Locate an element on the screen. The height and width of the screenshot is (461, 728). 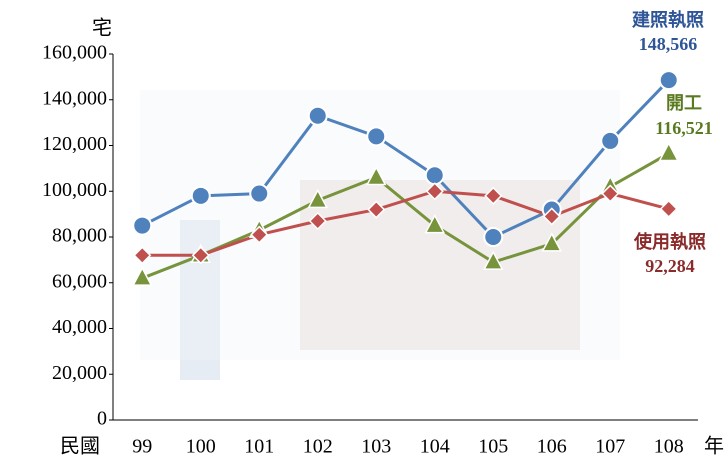
x-tick-label: 104 is located at coordinates (435, 447).